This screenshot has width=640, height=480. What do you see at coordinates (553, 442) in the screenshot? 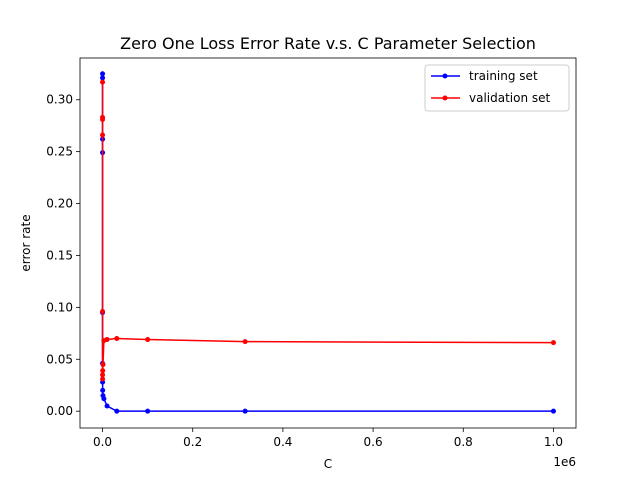
I see `x-tick-label: 1.0` at bounding box center [553, 442].